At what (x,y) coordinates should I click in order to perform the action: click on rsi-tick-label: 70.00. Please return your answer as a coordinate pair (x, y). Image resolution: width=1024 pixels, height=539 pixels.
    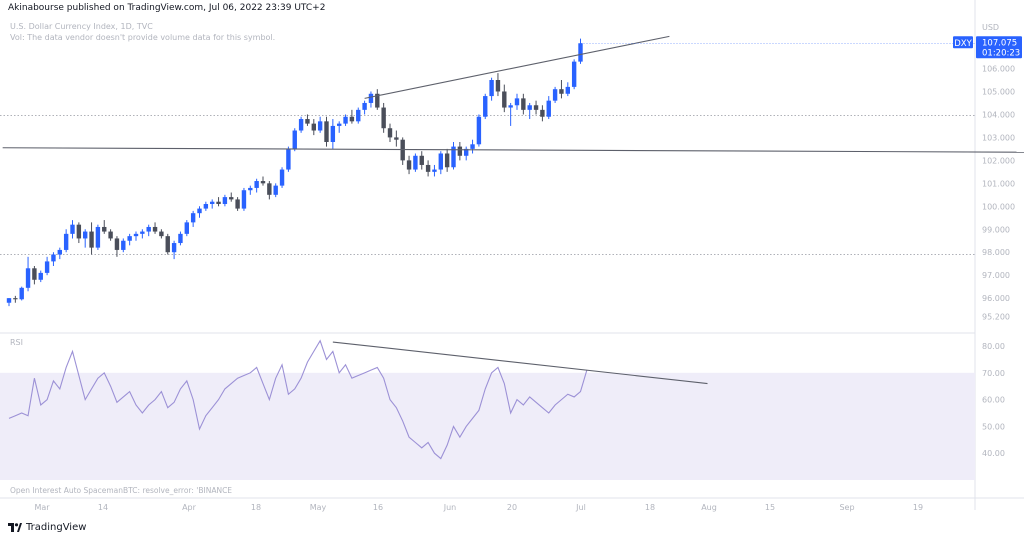
    Looking at the image, I should click on (993, 373).